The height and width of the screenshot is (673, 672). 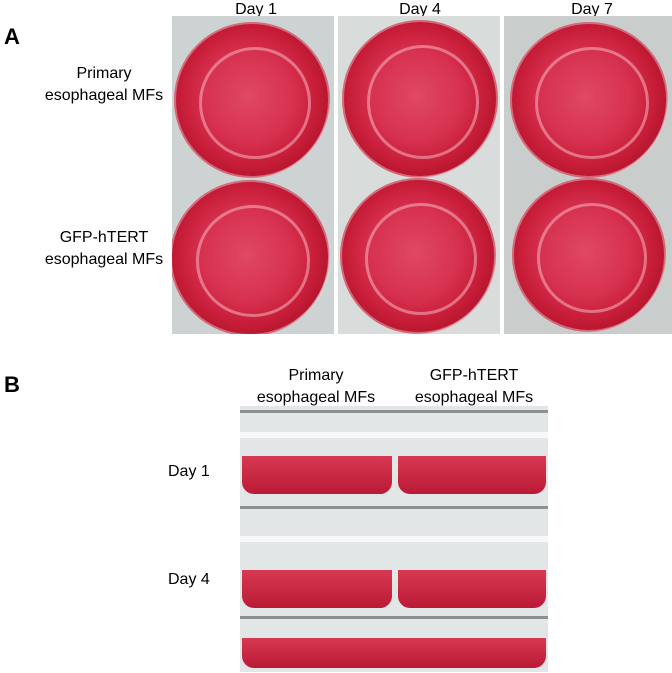 I want to click on dish-primary-day1, so click(x=317, y=475).